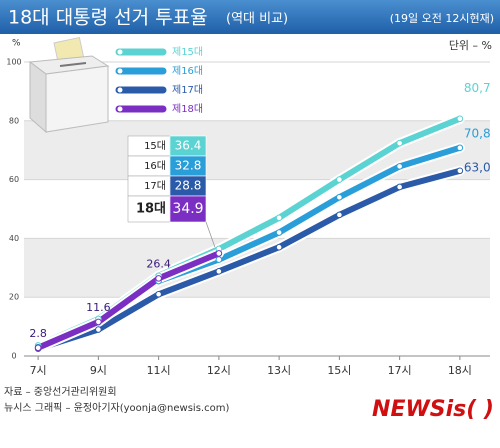 Image resolution: width=500 pixels, height=448 pixels. I want to click on y-tick-label: 20, so click(14, 297).